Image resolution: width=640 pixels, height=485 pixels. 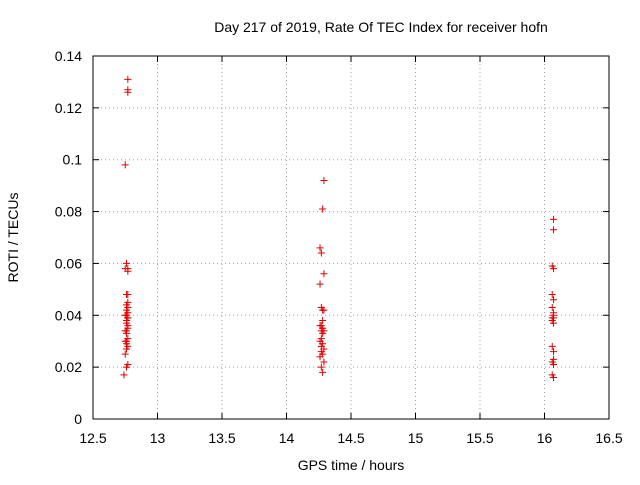 What do you see at coordinates (73, 160) in the screenshot?
I see `y-tick-label: 0.1` at bounding box center [73, 160].